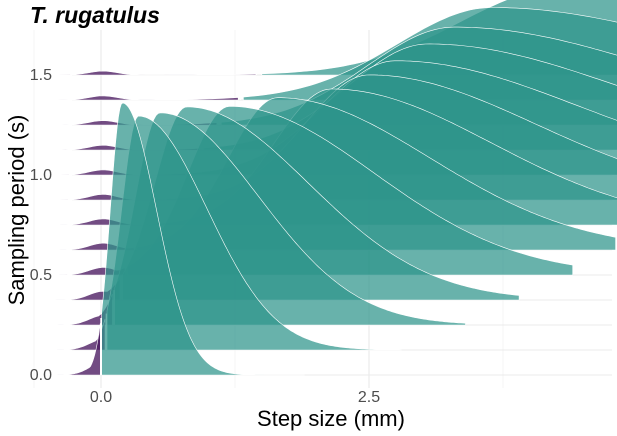 Image resolution: width=617 pixels, height=436 pixels. I want to click on y-tick-label: 1.0, so click(41, 175).